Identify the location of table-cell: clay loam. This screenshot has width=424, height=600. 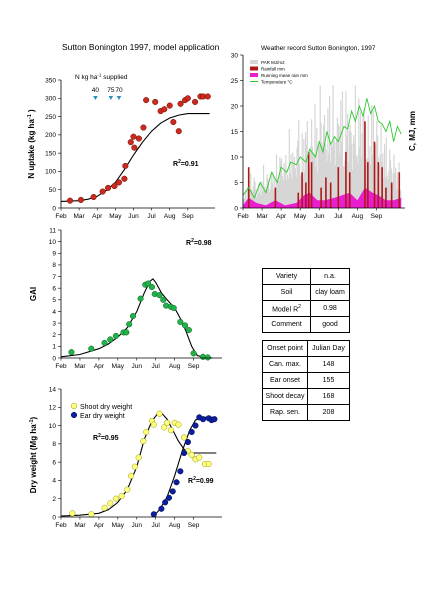
(330, 292).